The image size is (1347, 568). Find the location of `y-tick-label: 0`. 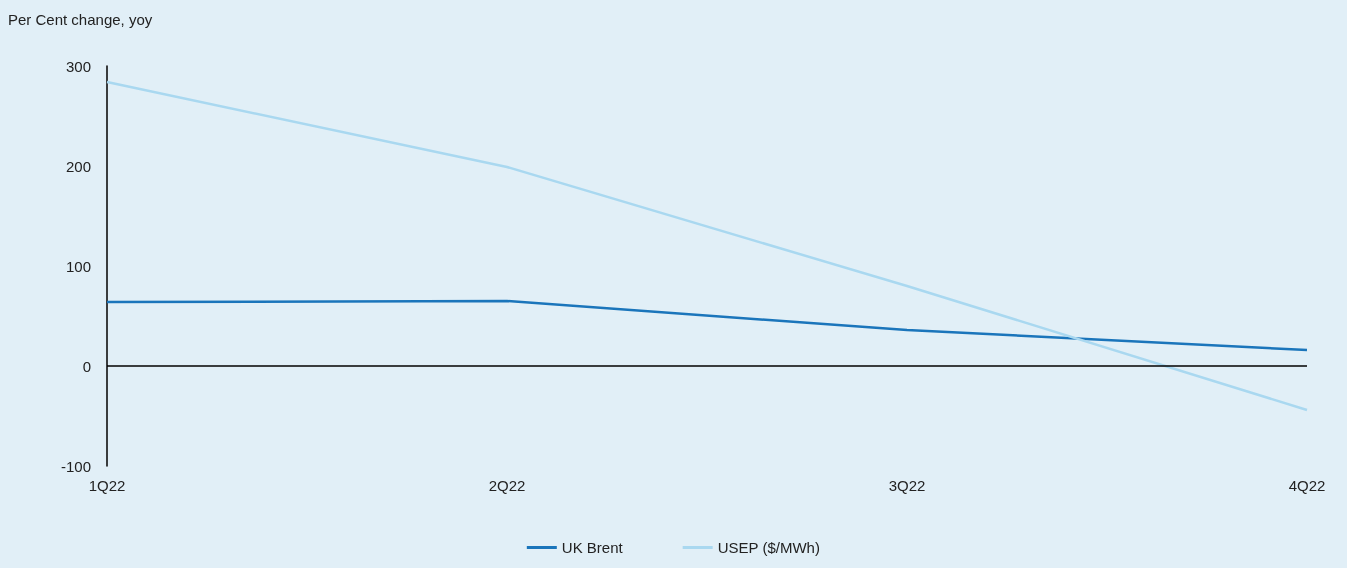

y-tick-label: 0 is located at coordinates (86, 366).